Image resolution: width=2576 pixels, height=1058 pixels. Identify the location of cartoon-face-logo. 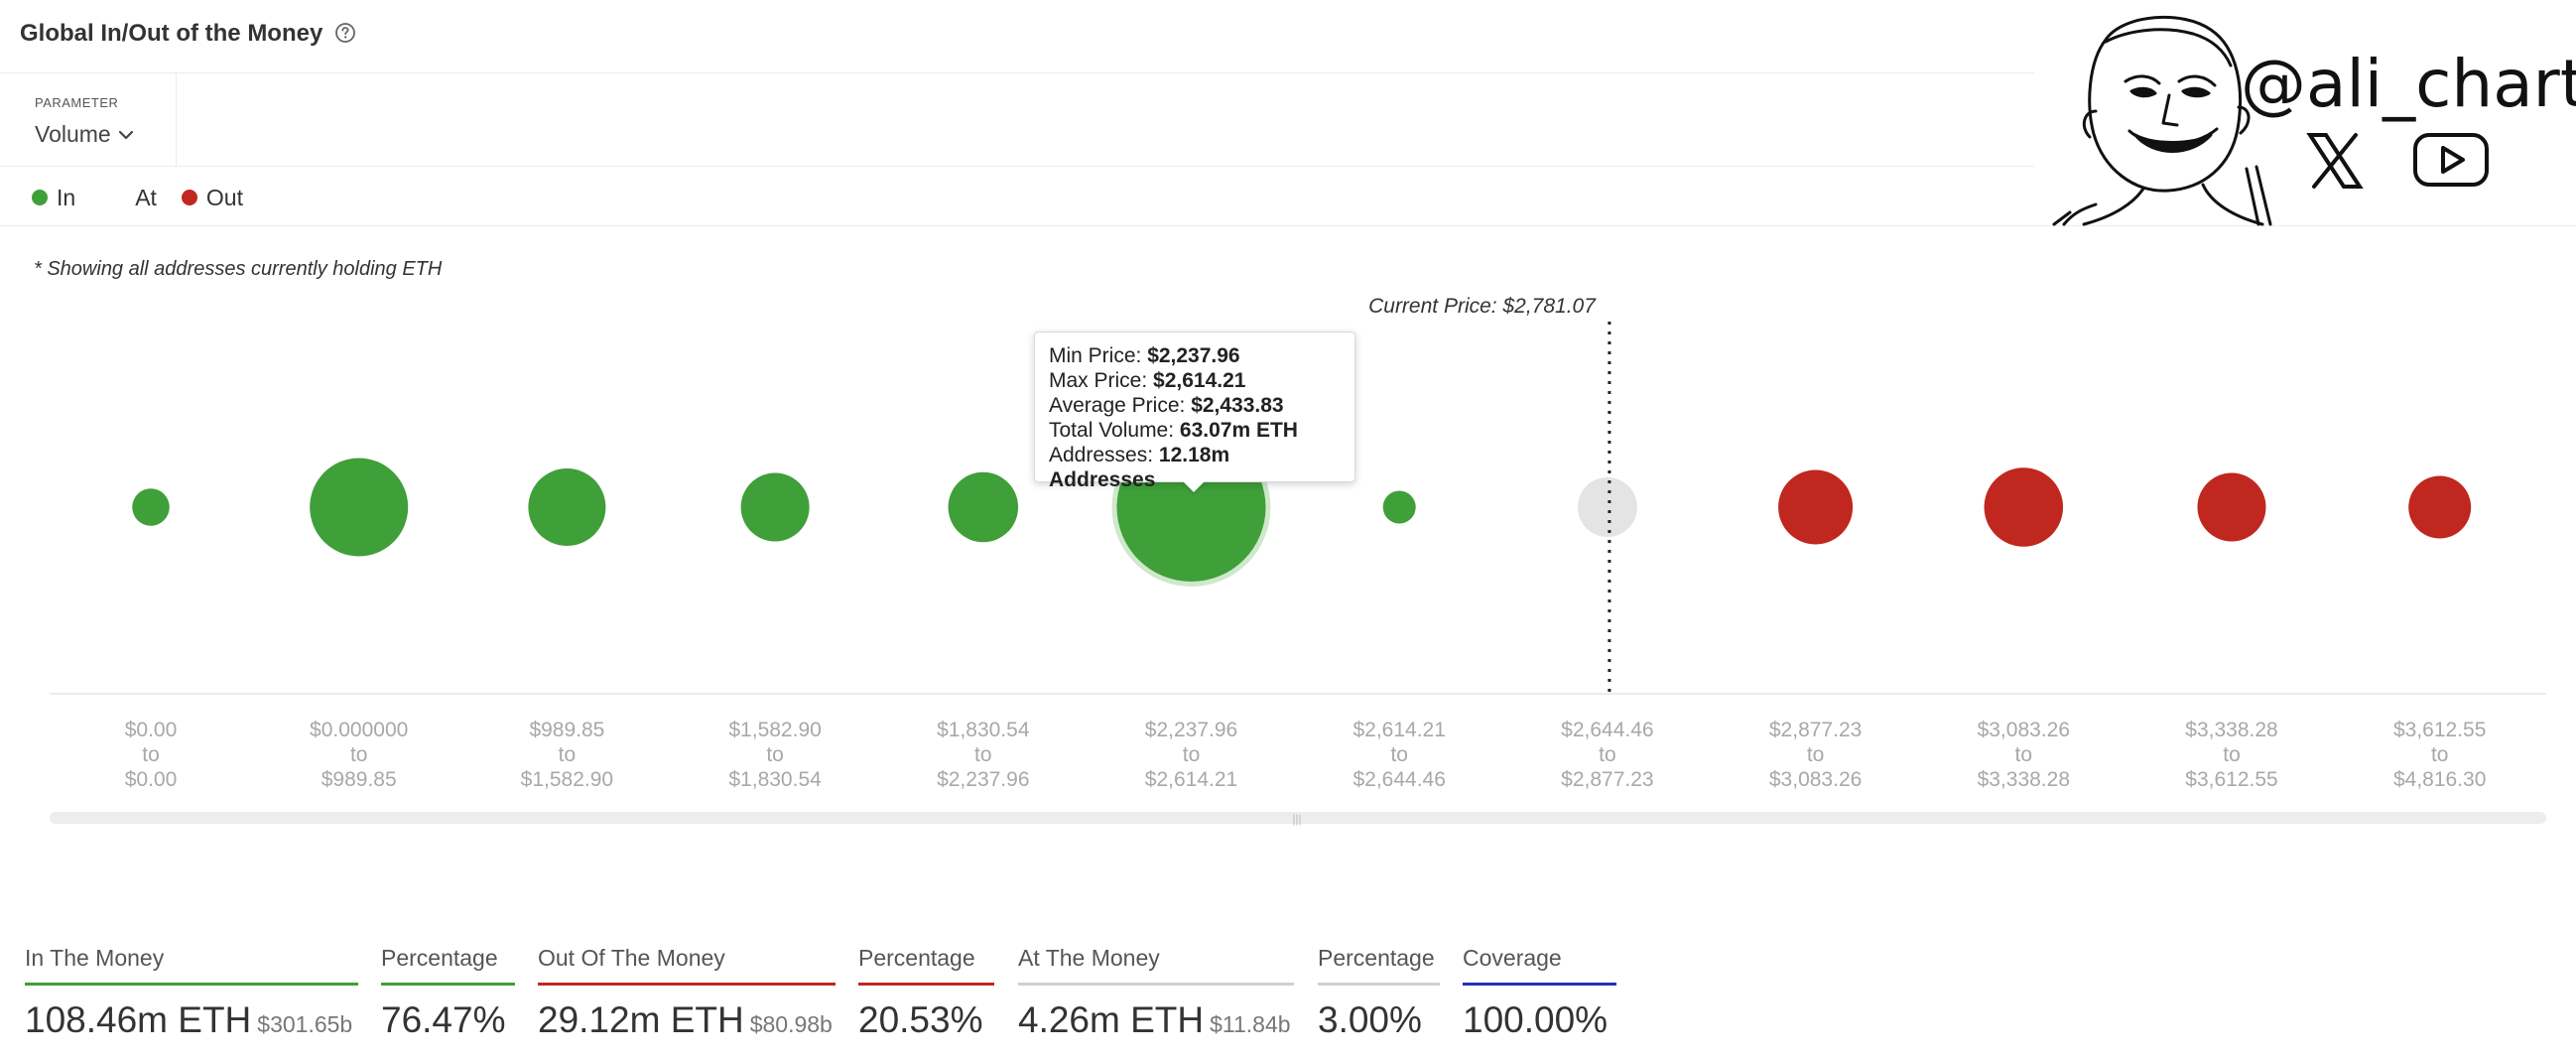
(2270, 120).